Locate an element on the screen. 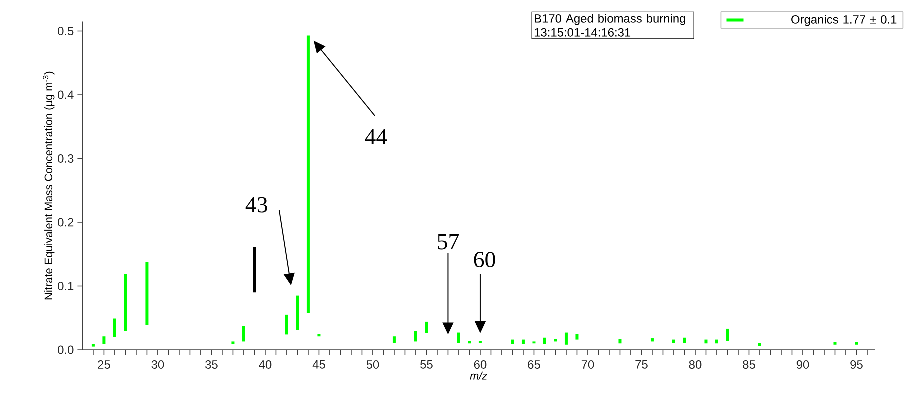 The width and height of the screenshot is (906, 405). x-tick-label: 50 is located at coordinates (373, 364).